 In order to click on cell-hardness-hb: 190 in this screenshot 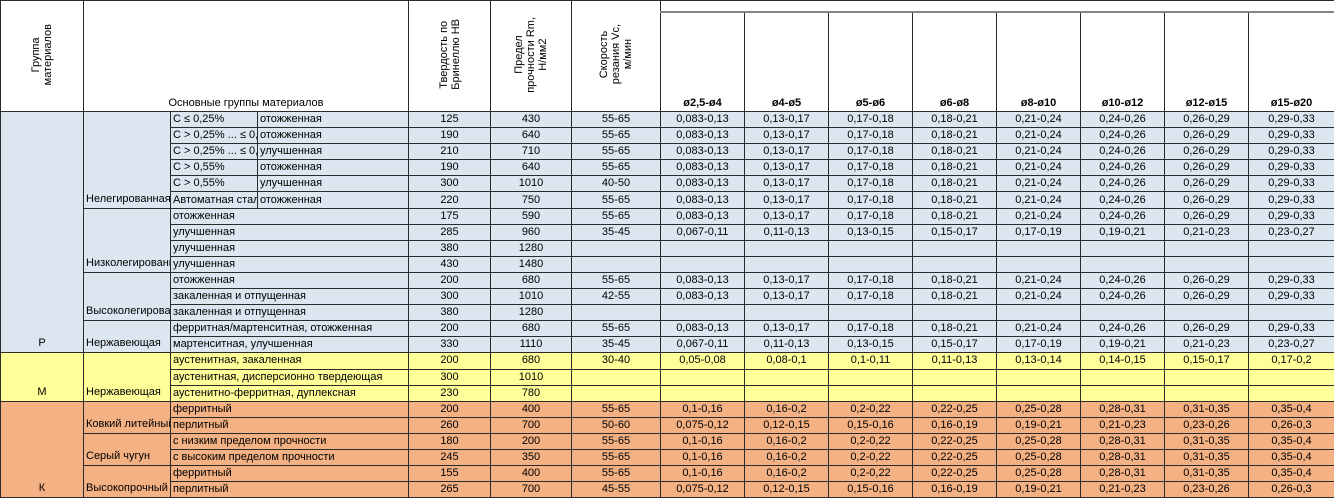, I will do `click(449, 136)`.